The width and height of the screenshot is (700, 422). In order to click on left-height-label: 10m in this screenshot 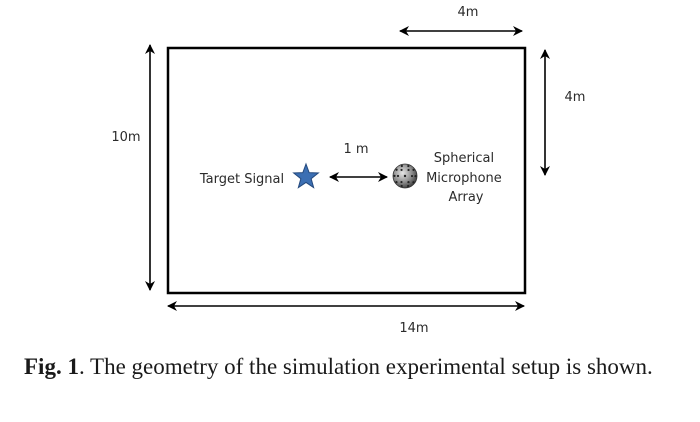, I will do `click(125, 137)`.